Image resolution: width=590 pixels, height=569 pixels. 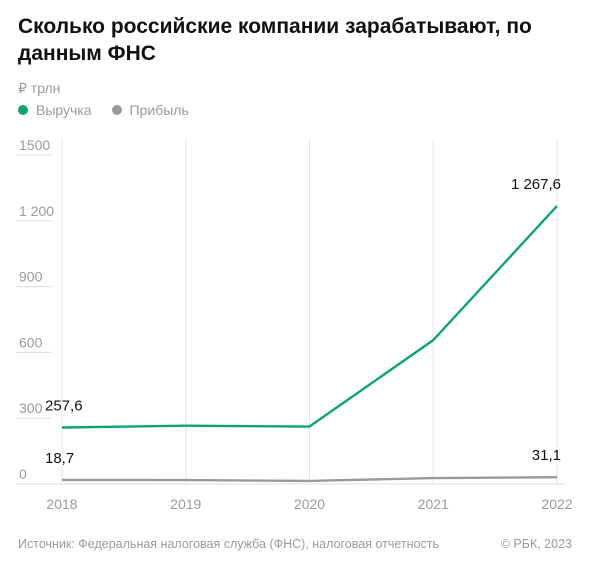 I want to click on data-label-profit-2018: 18,7, so click(x=59, y=458).